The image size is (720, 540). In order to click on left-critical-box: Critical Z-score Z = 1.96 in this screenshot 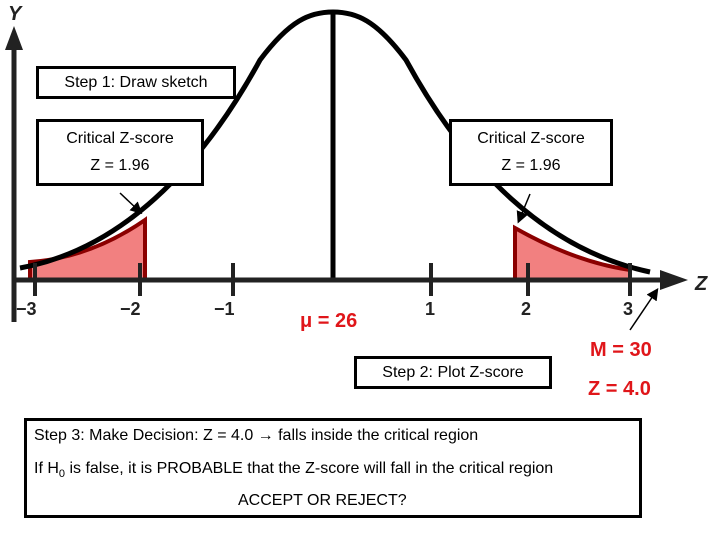, I will do `click(120, 152)`.